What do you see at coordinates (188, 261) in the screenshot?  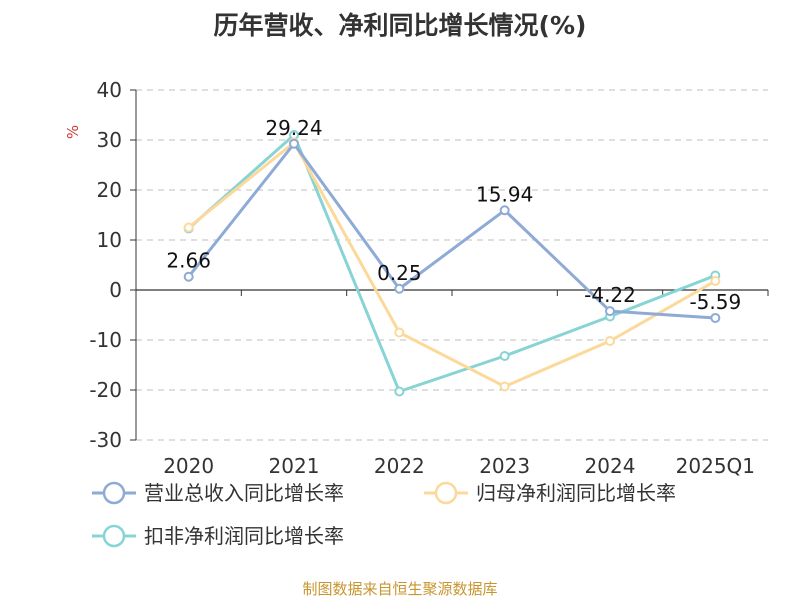 I see `data-label: 2.66` at bounding box center [188, 261].